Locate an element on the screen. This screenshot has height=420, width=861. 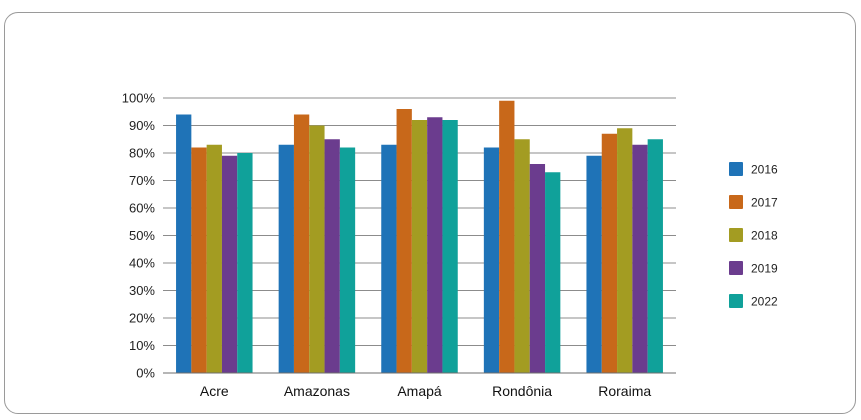
y-tick-label: 40% is located at coordinates (142, 263).